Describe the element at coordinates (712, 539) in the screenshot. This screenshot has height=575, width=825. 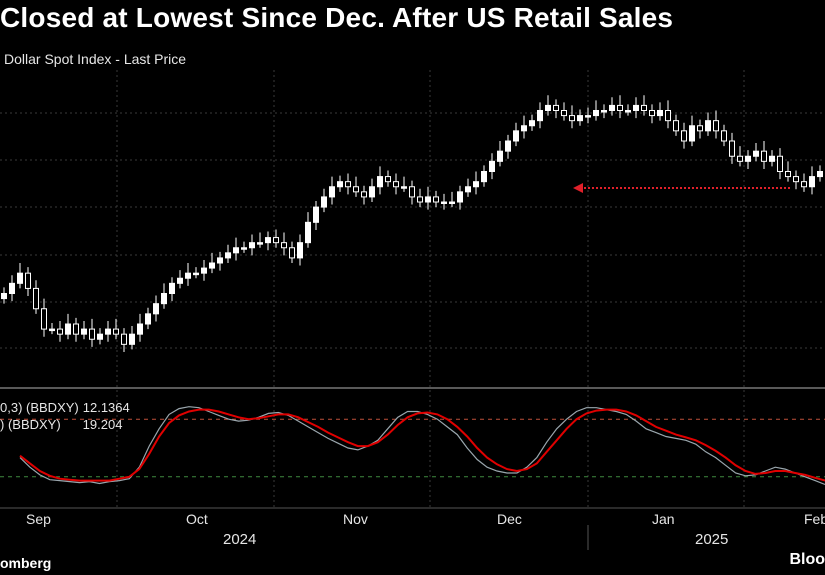
I see `year-label-2025: 2025` at that location.